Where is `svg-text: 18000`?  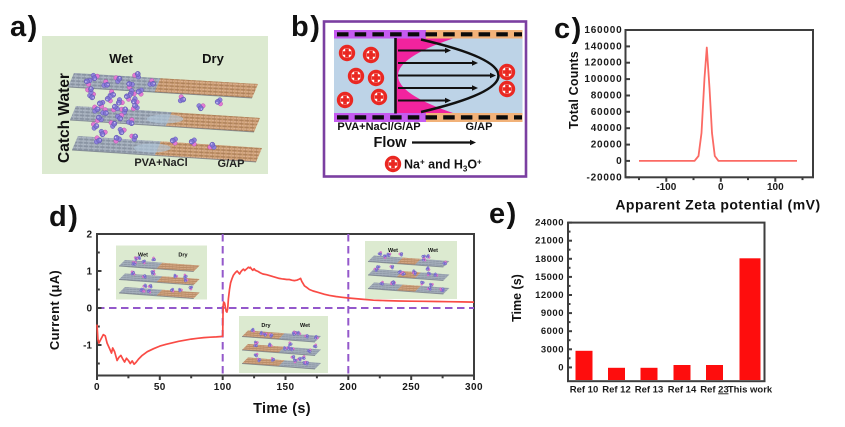
svg-text: 18000 is located at coordinates (549, 259).